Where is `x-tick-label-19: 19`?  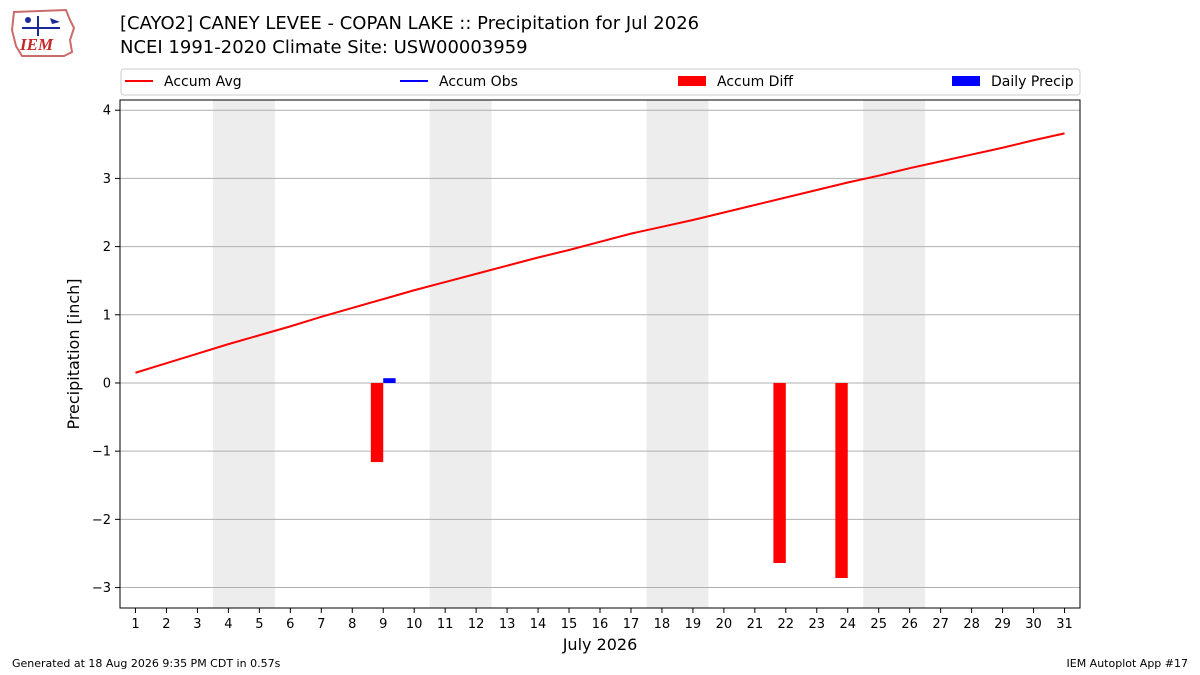 x-tick-label-19: 19 is located at coordinates (693, 624).